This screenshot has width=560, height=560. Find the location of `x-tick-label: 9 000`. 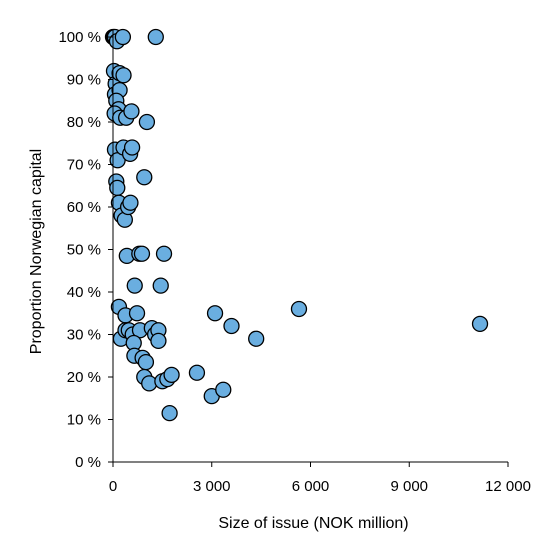

x-tick-label: 9 000 is located at coordinates (409, 486).